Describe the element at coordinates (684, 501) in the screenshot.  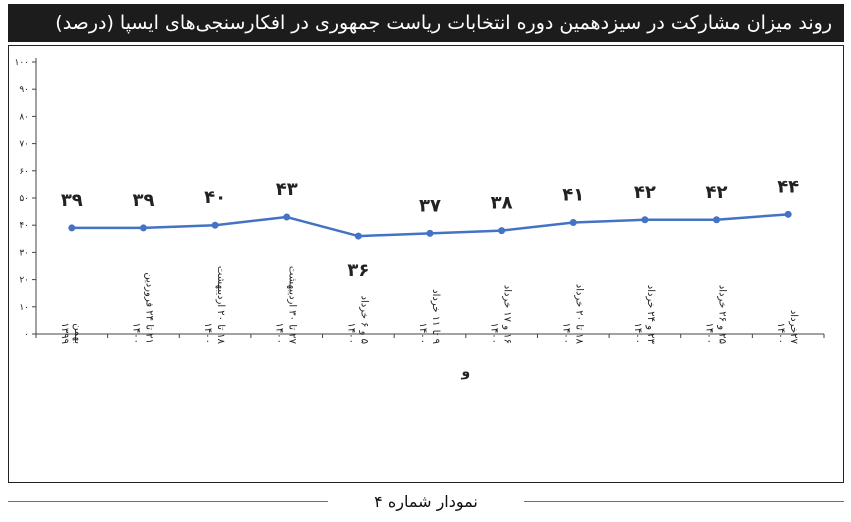
I see `caption-rule-right` at that location.